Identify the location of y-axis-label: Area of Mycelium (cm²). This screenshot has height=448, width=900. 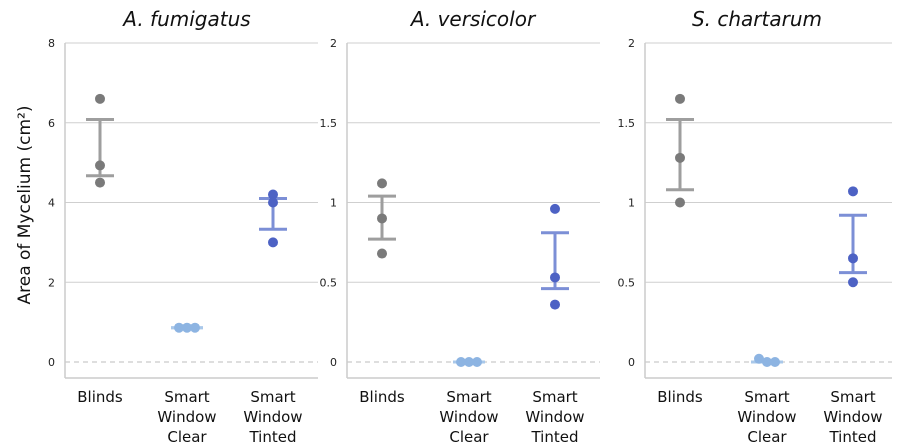
(25, 204).